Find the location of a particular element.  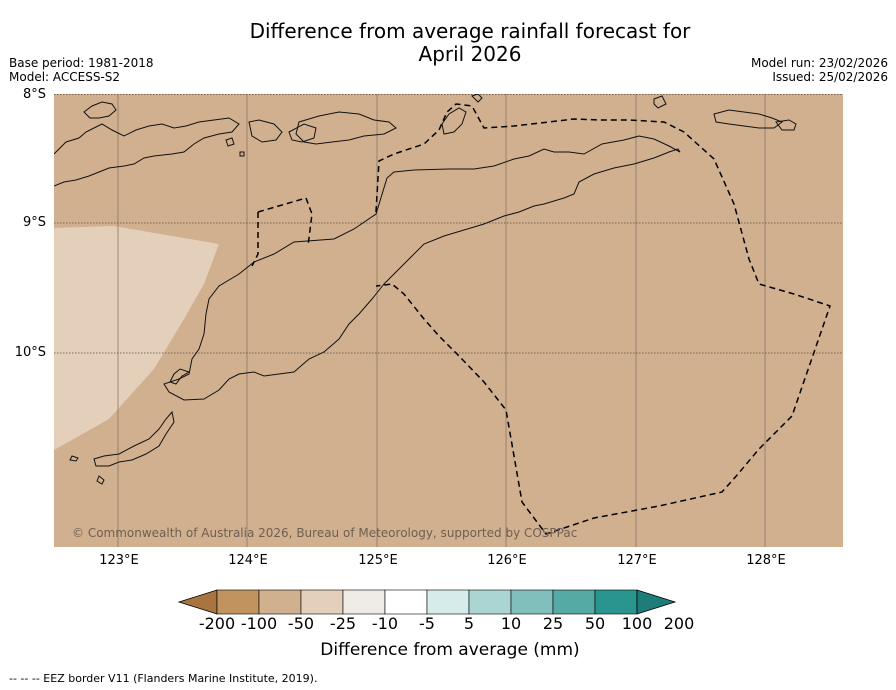

colorbar is located at coordinates (427, 602).